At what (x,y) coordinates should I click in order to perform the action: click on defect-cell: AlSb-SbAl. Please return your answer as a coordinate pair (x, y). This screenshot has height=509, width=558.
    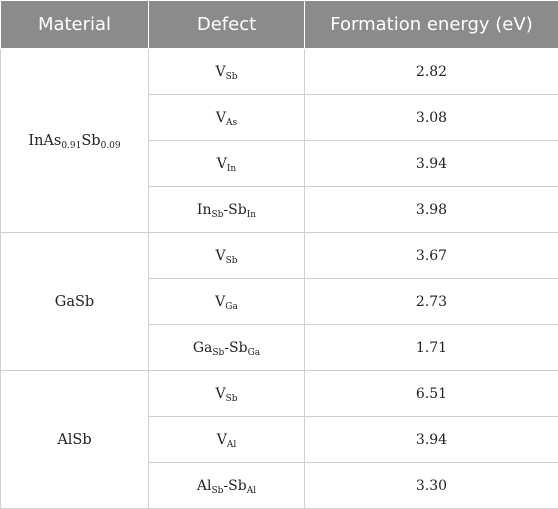
    Looking at the image, I should click on (227, 486).